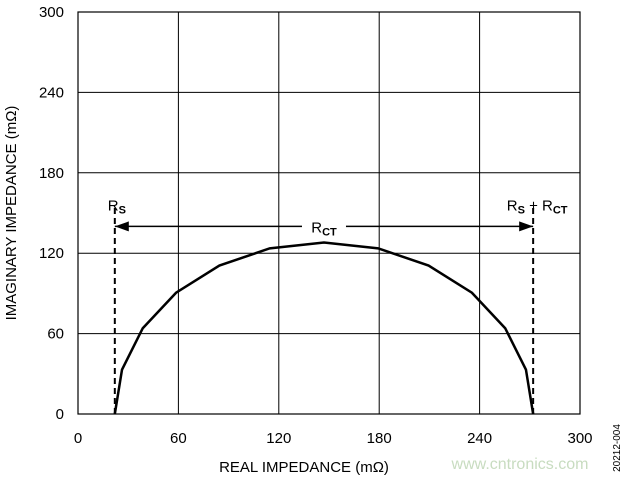 This screenshot has width=625, height=484. I want to click on annotation: RS, so click(117, 206).